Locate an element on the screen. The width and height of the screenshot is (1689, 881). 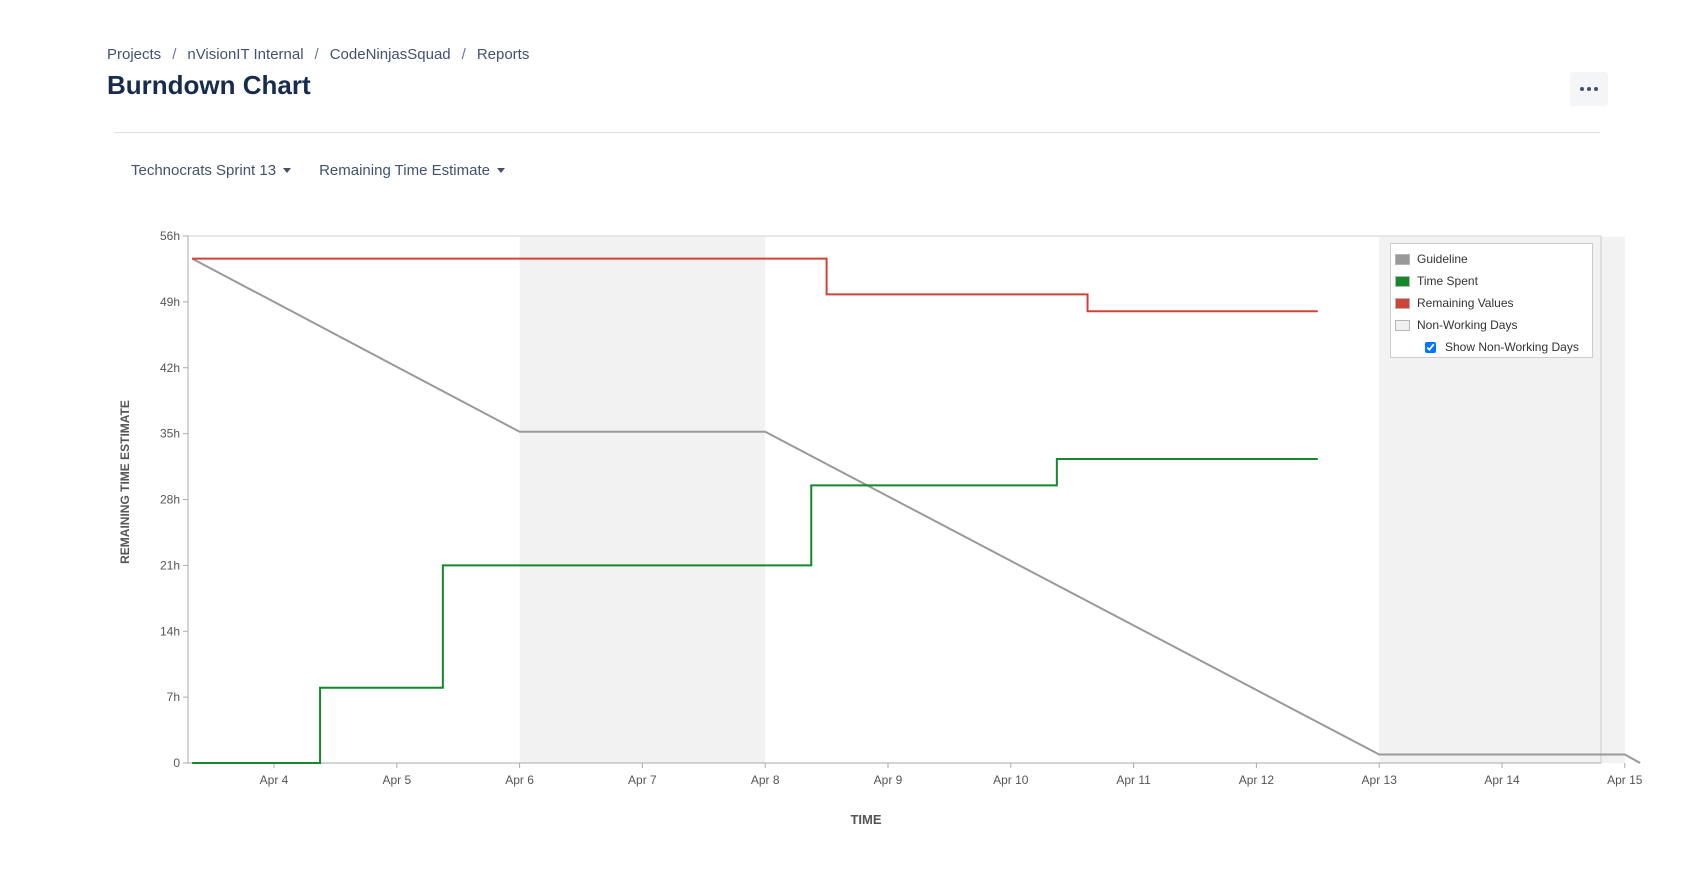
x-tick-label: Apr 14 is located at coordinates (1502, 780).